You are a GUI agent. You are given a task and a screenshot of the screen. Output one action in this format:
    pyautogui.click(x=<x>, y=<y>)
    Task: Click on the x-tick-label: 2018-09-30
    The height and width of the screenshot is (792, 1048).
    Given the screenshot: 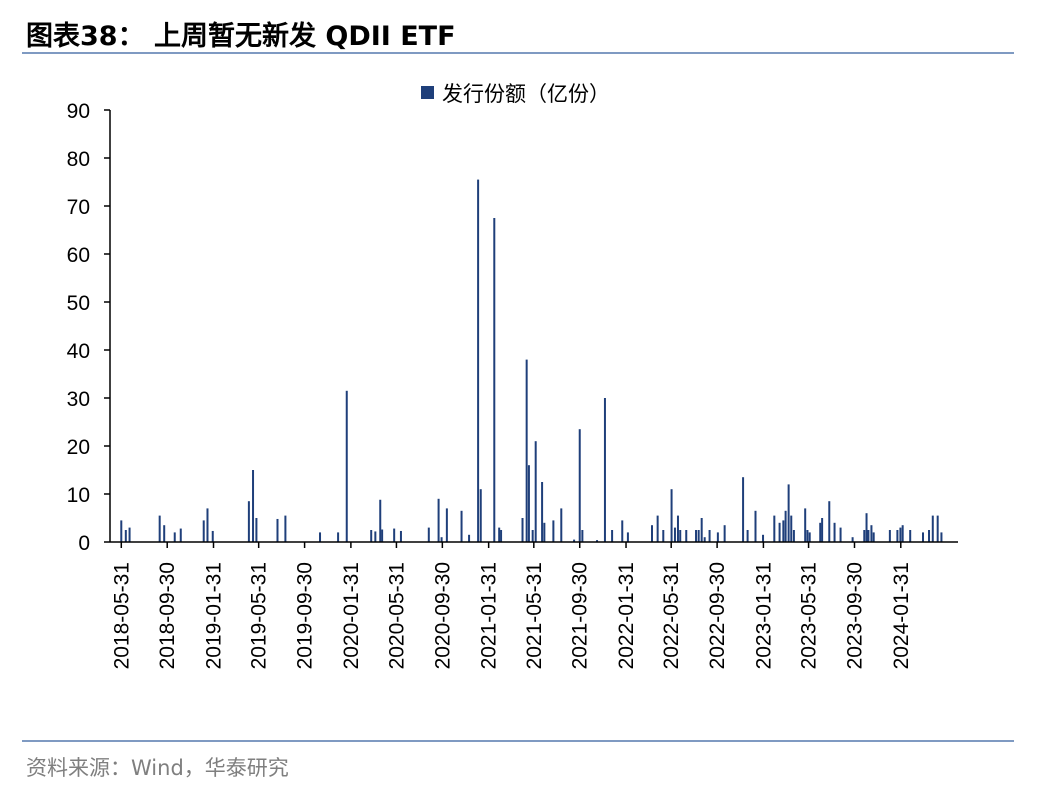 What is the action you would take?
    pyautogui.click(x=167, y=615)
    